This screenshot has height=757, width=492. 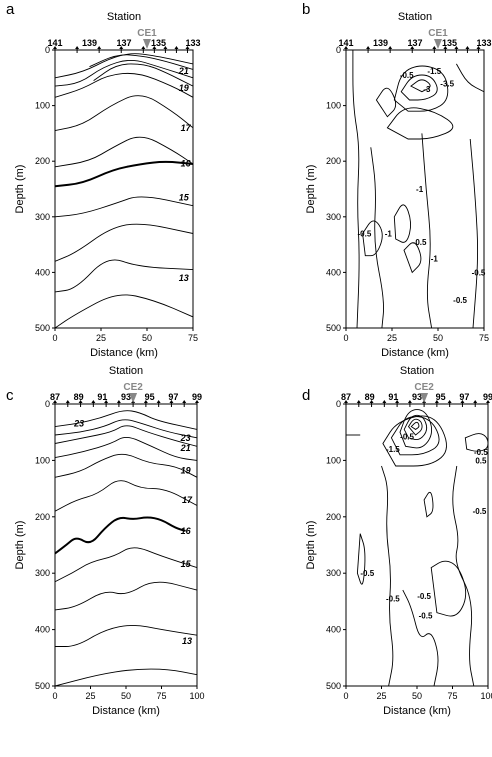 I want to click on y-tick-label: 100, so click(x=333, y=106).